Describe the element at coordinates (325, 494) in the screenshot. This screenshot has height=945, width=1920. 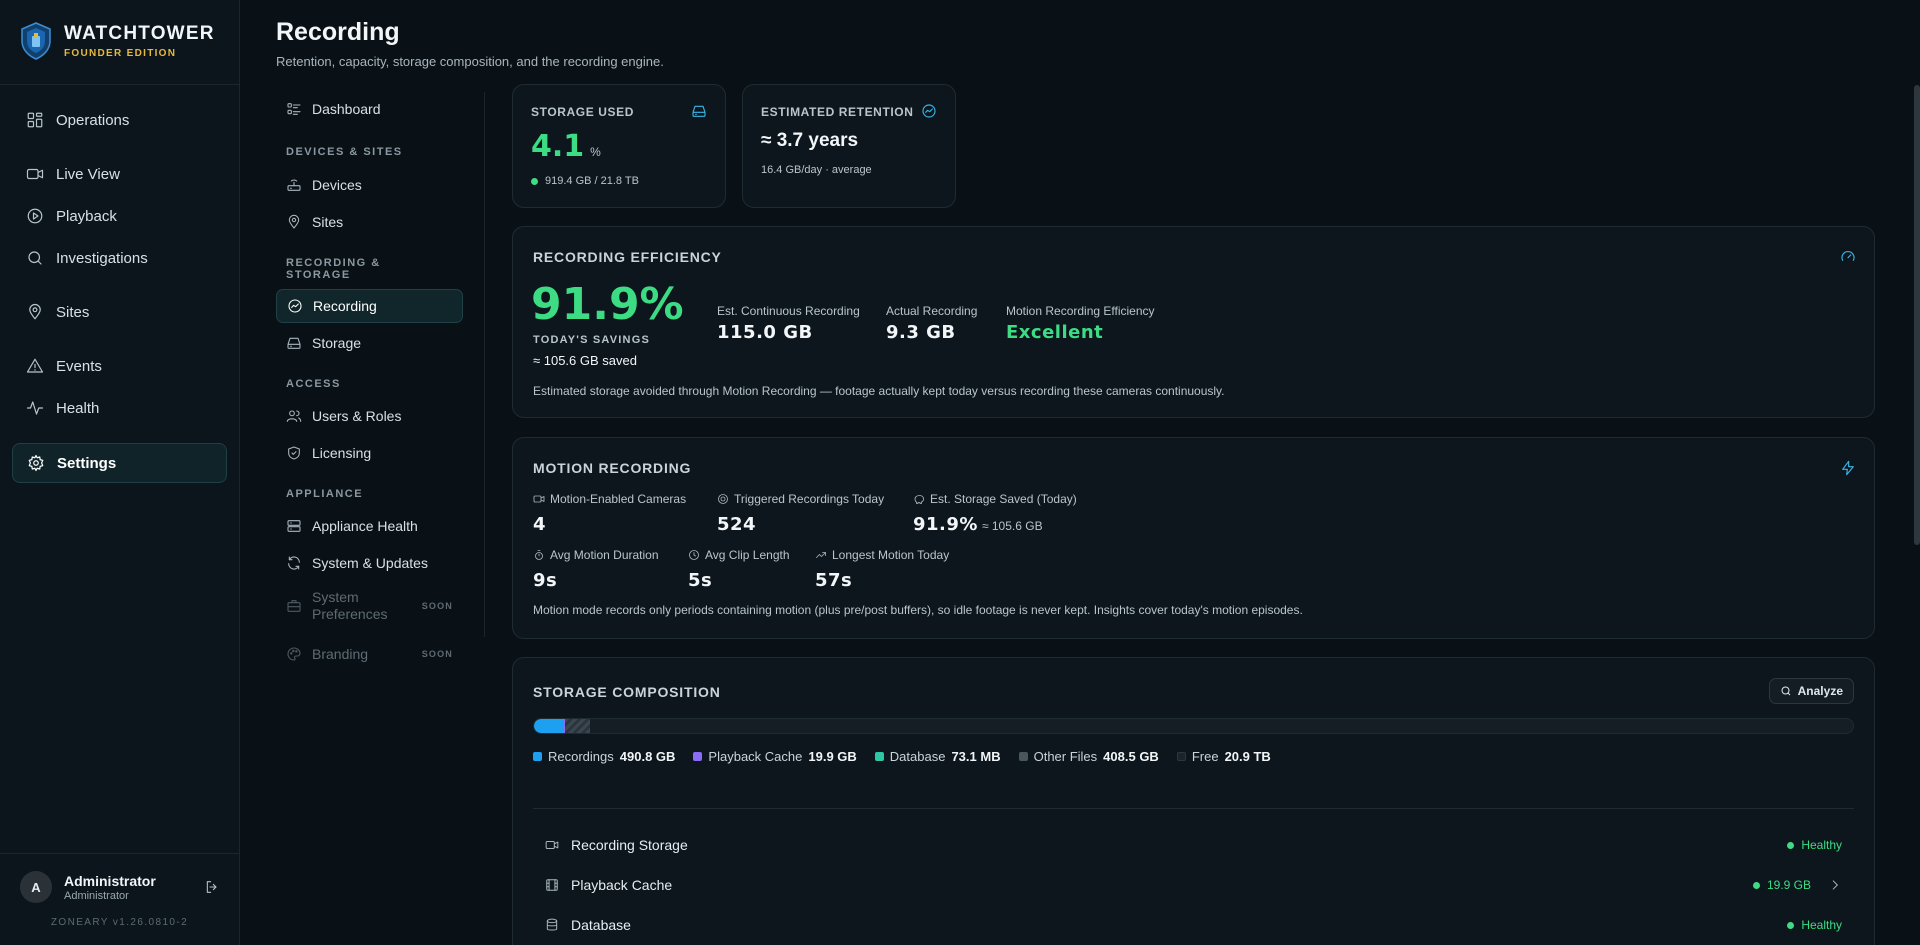
I see `section-appliance: APPLIANCE` at that location.